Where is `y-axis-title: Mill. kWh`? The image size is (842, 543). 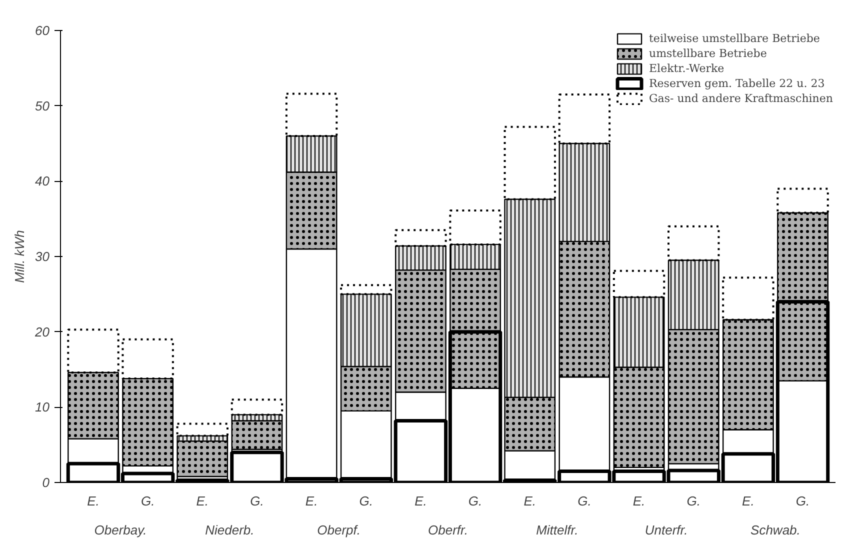 y-axis-title: Mill. kWh is located at coordinates (20, 256).